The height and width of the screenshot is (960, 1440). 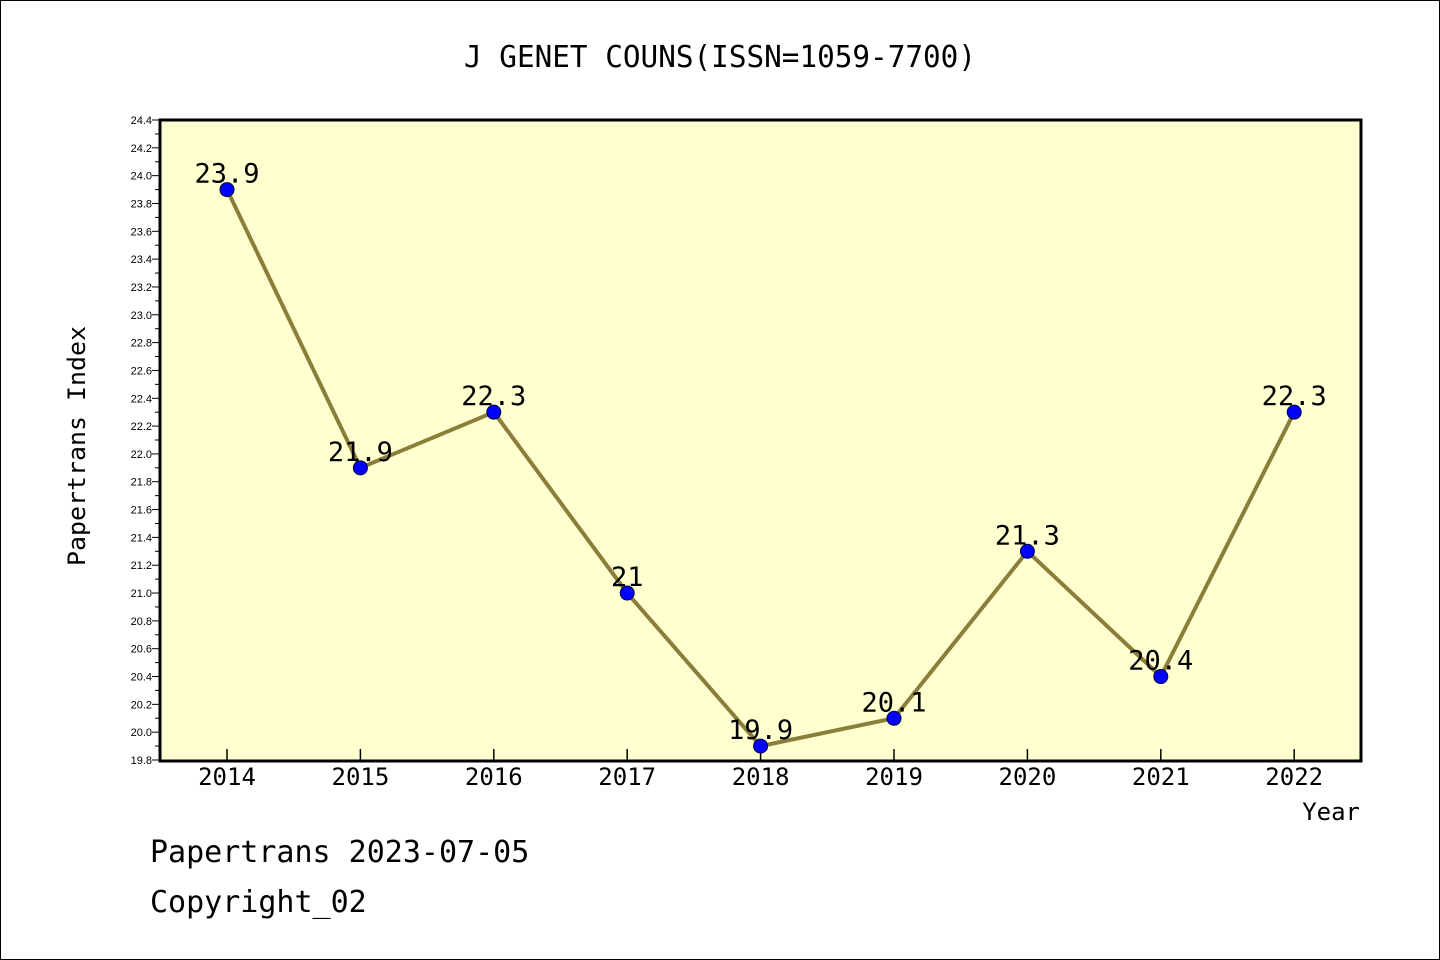 I want to click on footer-copyright: Copyright_02, so click(x=258, y=902).